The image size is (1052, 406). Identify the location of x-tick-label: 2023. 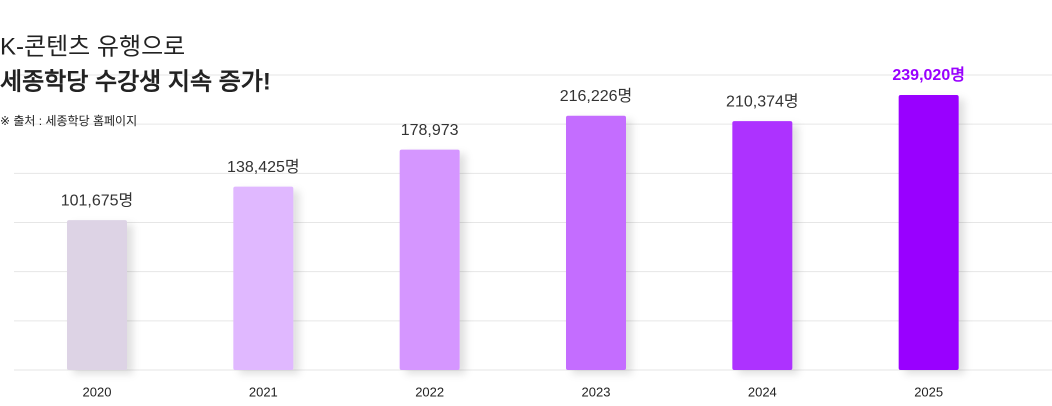
(596, 391).